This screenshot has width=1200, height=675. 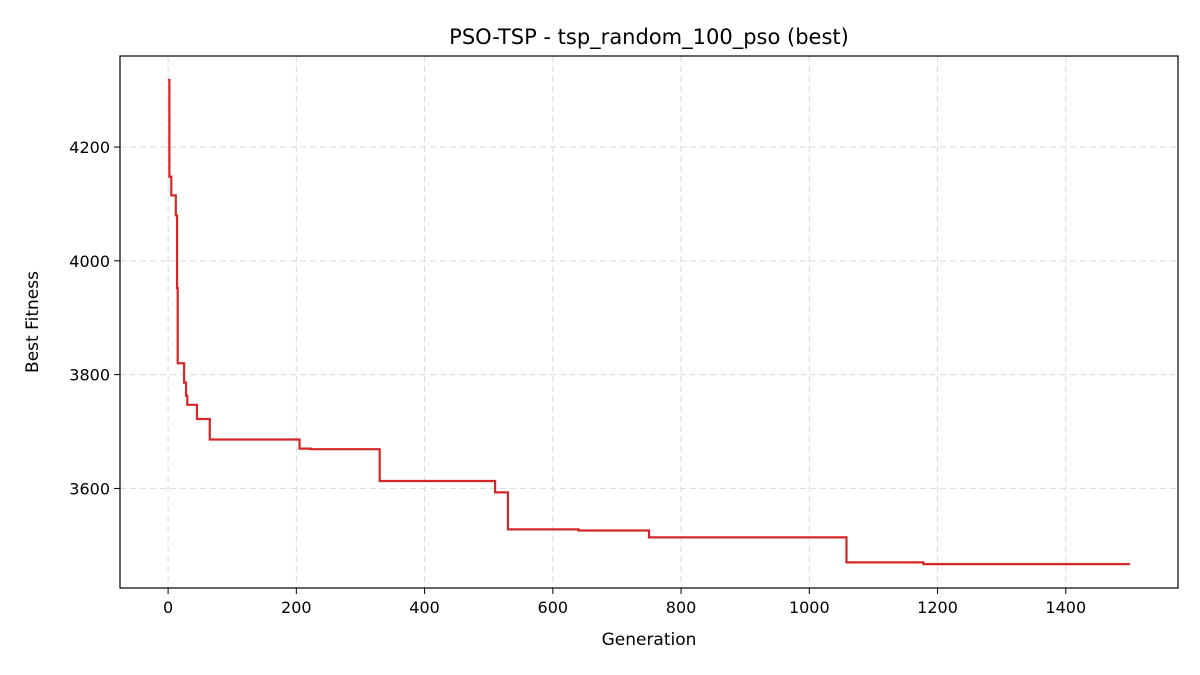 I want to click on y-axis-ticks: 3600 3800 4000 4200, so click(x=94, y=318).